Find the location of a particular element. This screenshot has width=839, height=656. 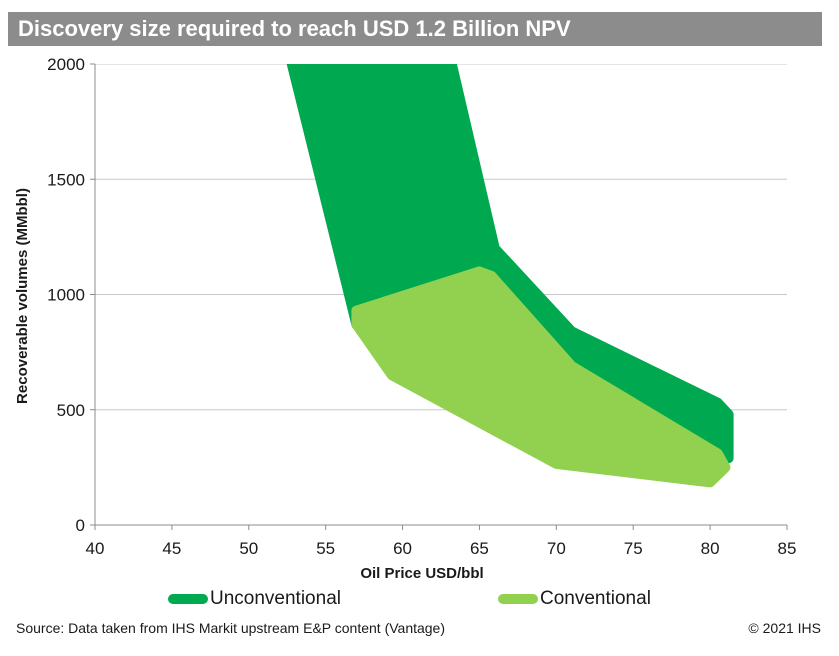

x-axis-label: Oil Price USD/bbl is located at coordinates (421, 573).